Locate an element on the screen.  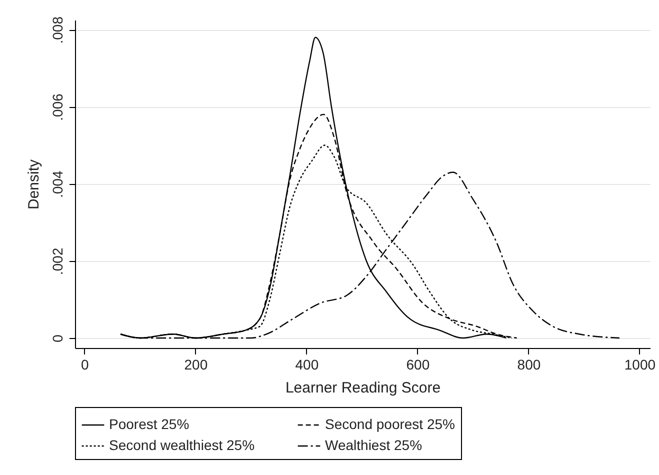
legend-label: Second wealthiest 25% is located at coordinates (182, 445).